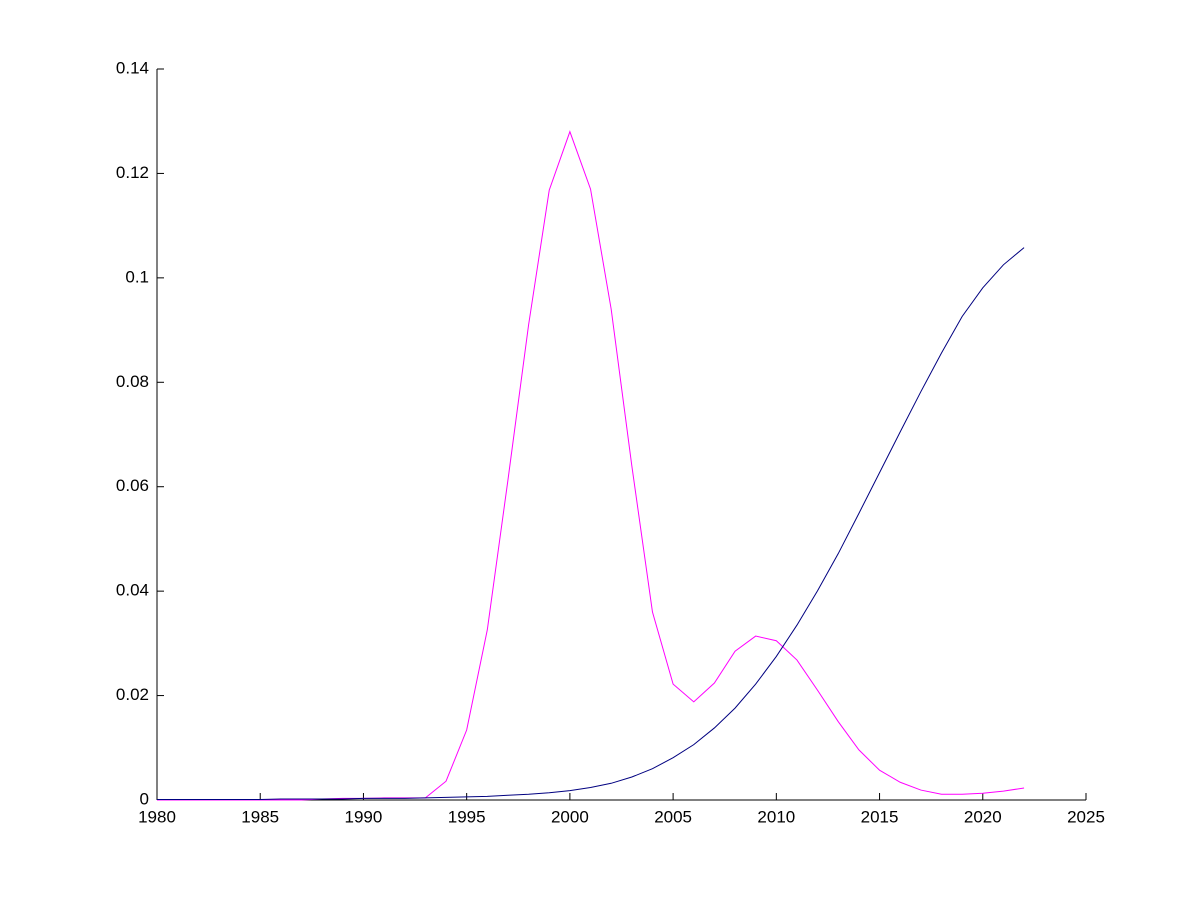  Describe the element at coordinates (260, 816) in the screenshot. I see `x-tick-label: 1985` at that location.